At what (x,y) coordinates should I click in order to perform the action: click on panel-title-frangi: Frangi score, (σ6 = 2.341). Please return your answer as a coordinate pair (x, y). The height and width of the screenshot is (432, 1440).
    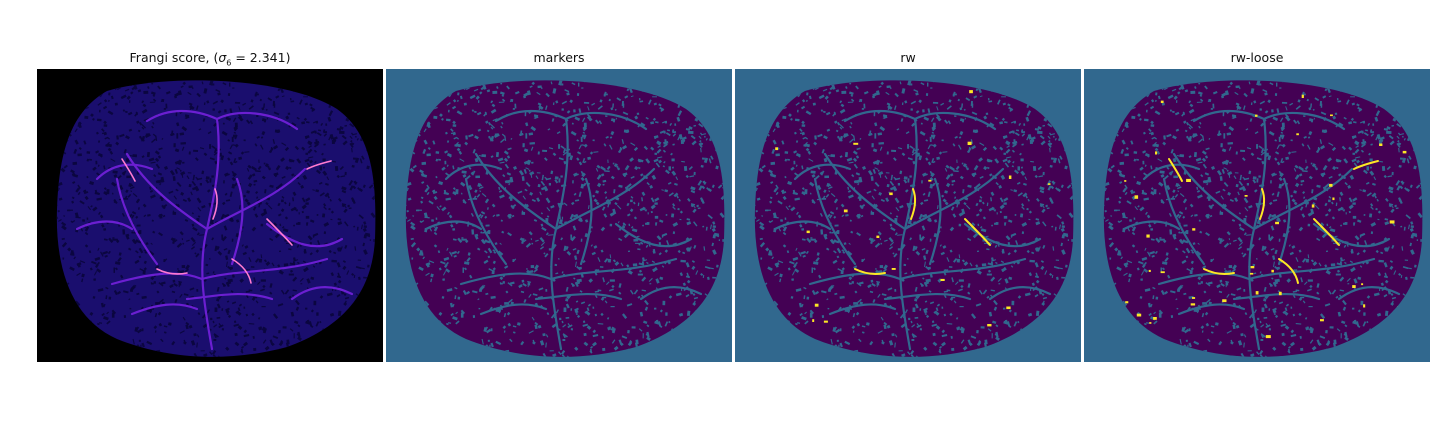
    Looking at the image, I should click on (210, 59).